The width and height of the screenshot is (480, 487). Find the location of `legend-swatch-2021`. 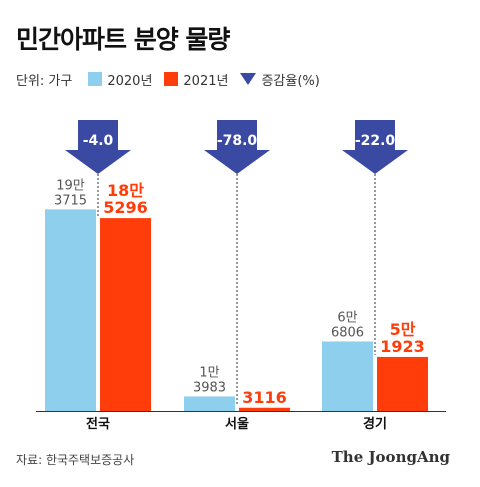

legend-swatch-2021 is located at coordinates (171, 79).